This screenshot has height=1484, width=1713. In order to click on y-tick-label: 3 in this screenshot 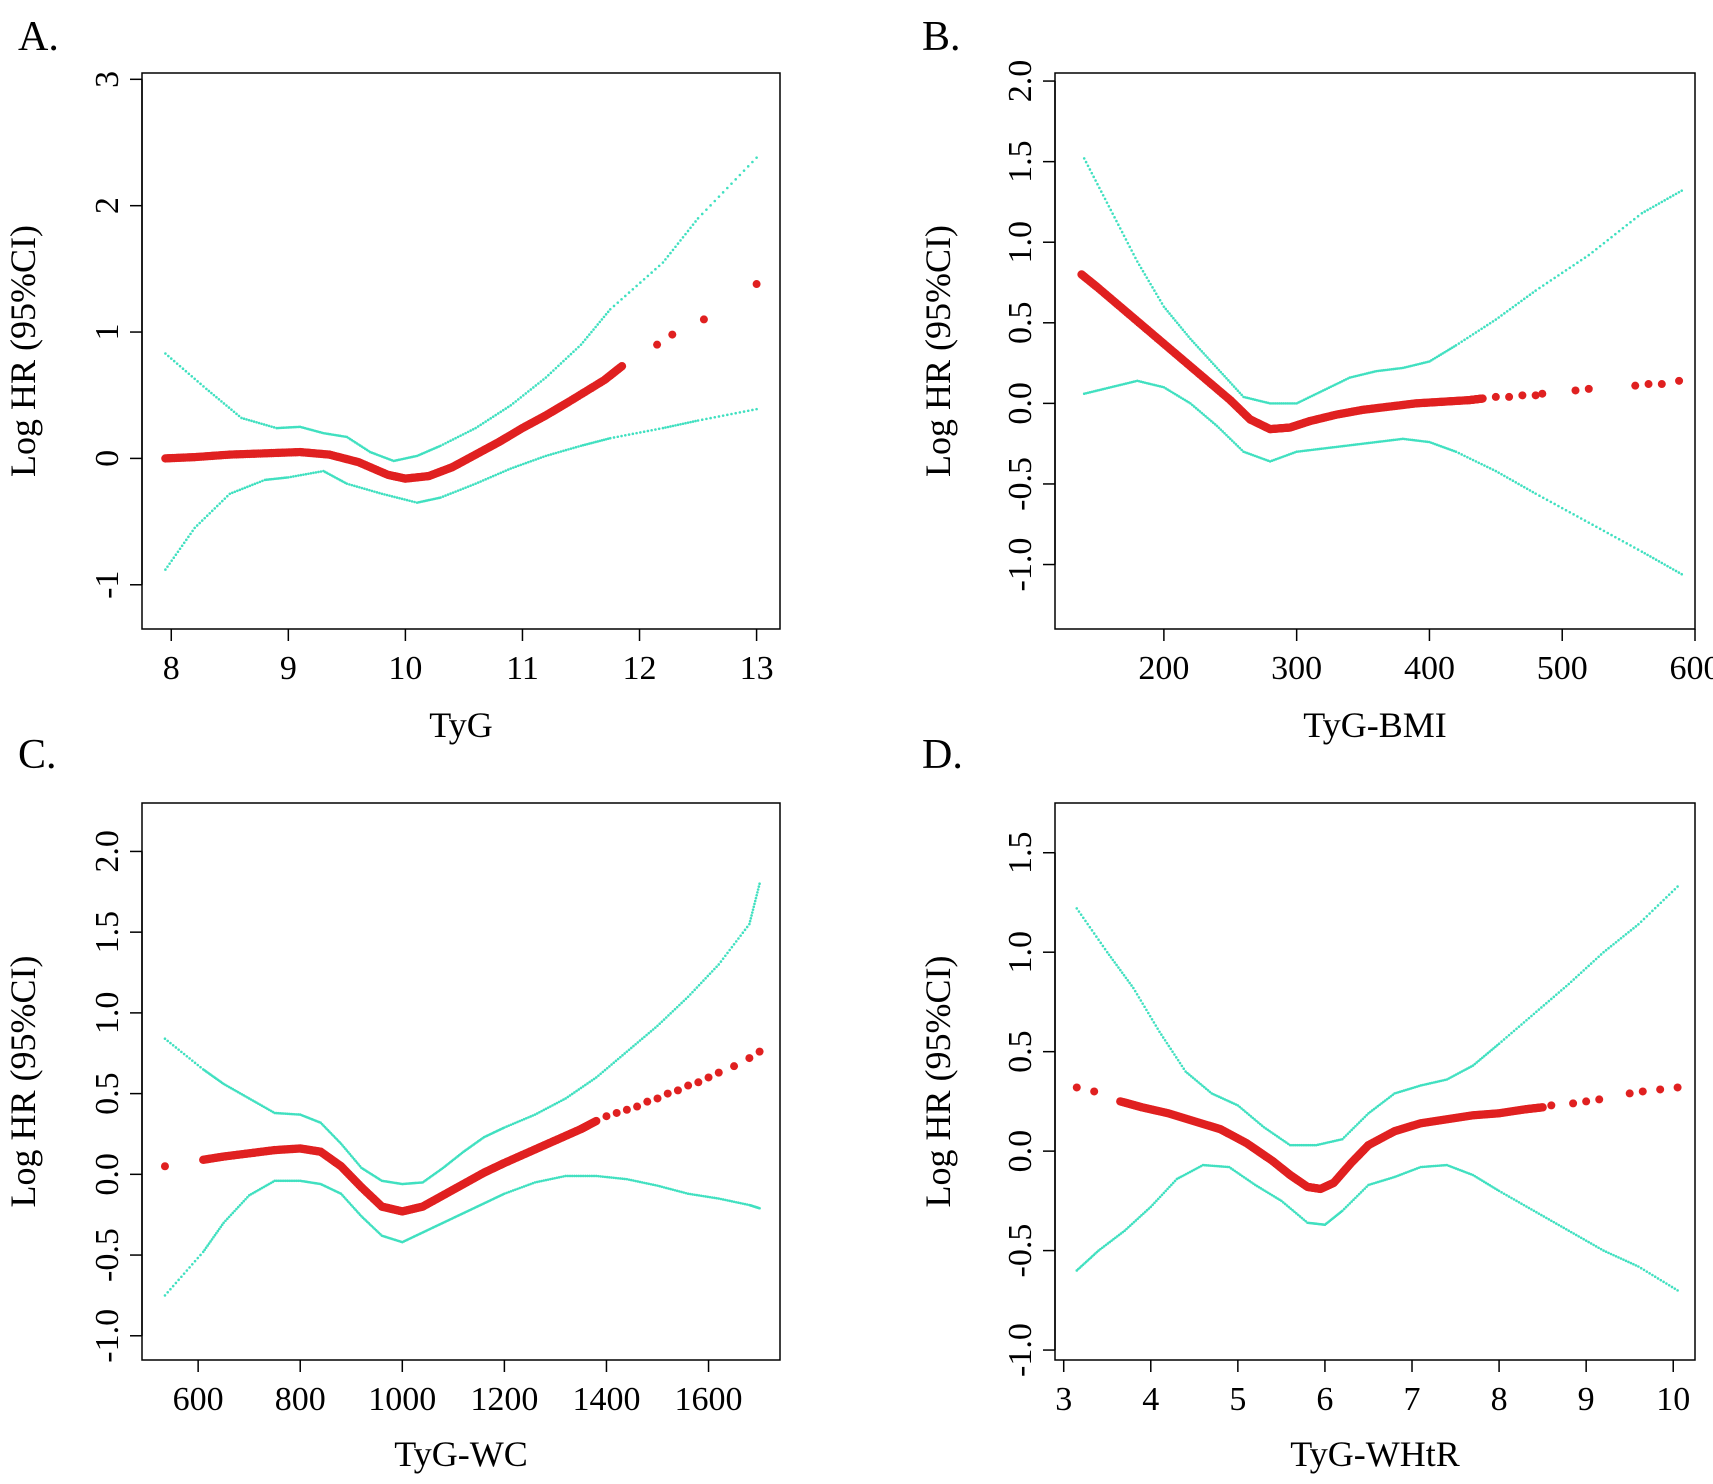, I will do `click(107, 79)`.